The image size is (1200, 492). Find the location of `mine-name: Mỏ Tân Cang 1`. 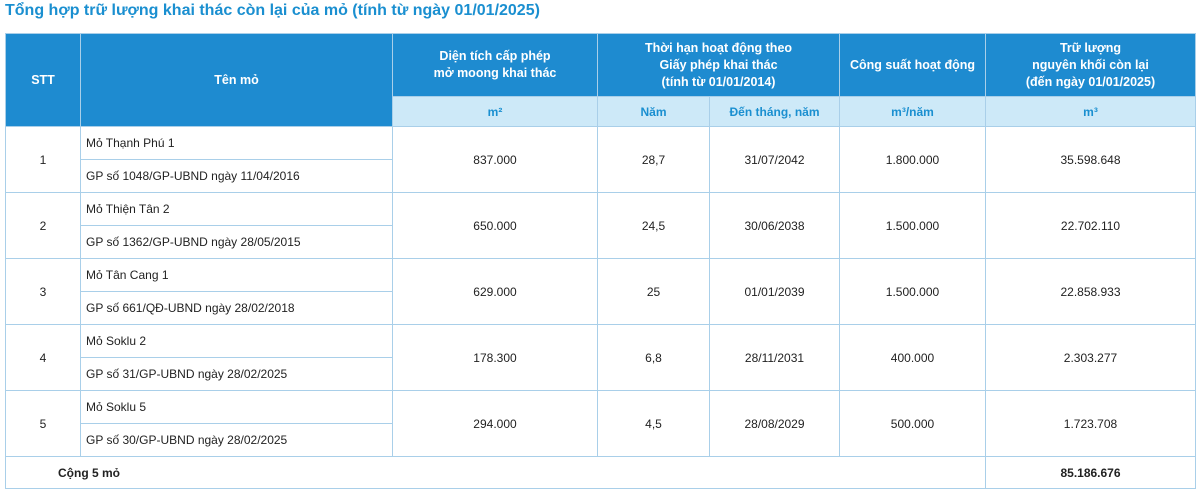

mine-name: Mỏ Tân Cang 1 is located at coordinates (236, 275).